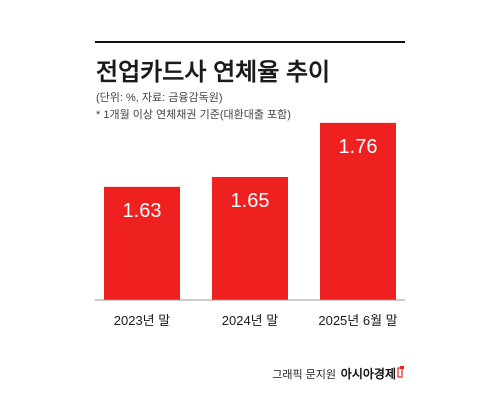 This screenshot has height=400, width=500. I want to click on footnote: * 1개월 이상 연체채권 기준(대환대출 포함), so click(193, 114).